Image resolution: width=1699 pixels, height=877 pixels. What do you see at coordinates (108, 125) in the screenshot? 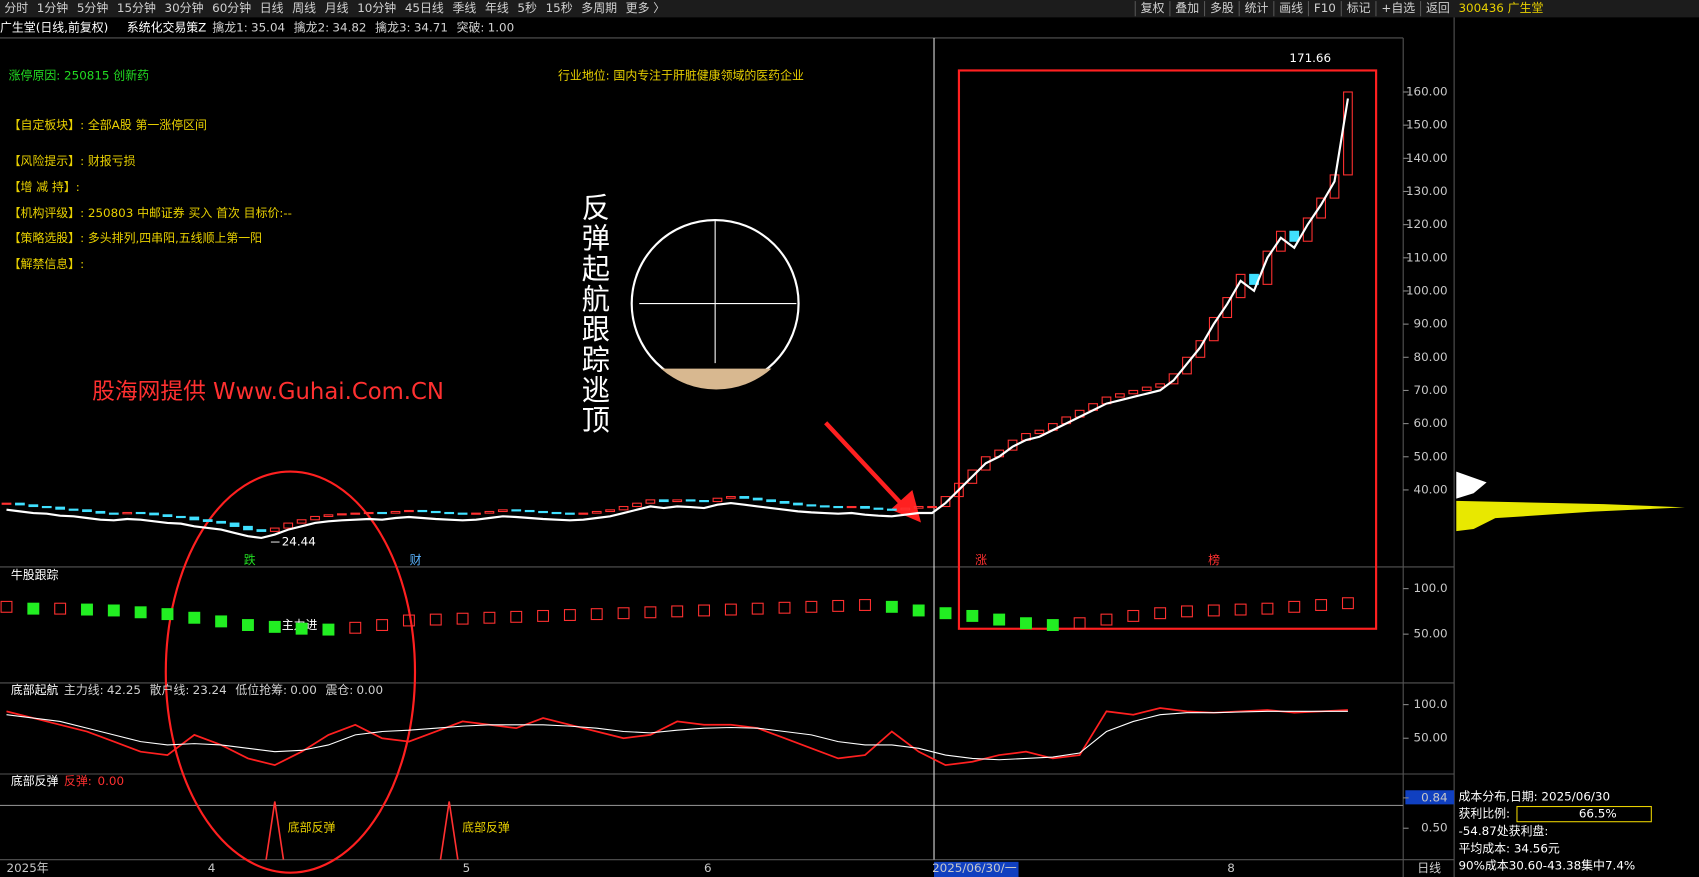
I see `info-line: 【自定板块】: 全部A股 第一涨停区间` at bounding box center [108, 125].